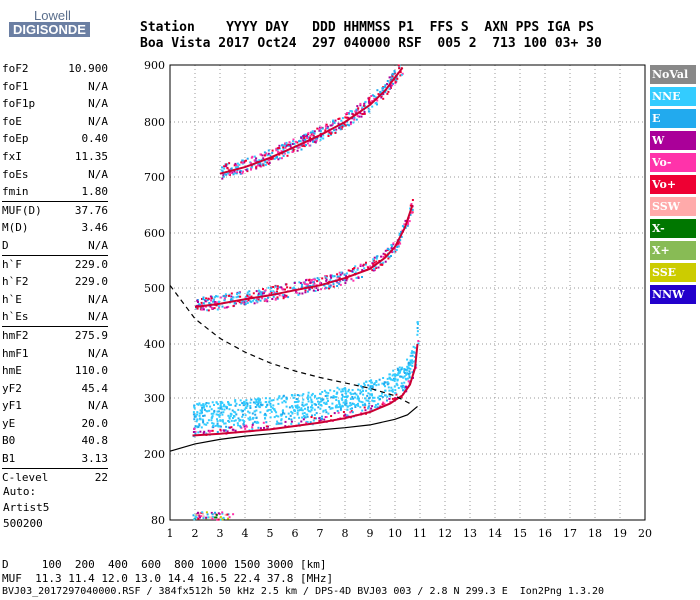  What do you see at coordinates (55, 282) in the screenshot?
I see `param-row: h`F2 229.0` at bounding box center [55, 282].